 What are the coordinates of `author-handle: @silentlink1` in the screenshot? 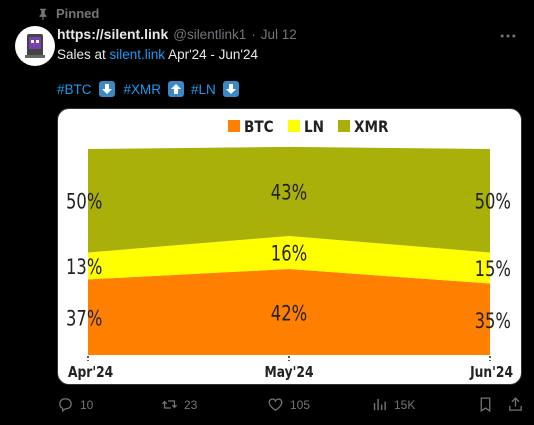 It's located at (210, 34).